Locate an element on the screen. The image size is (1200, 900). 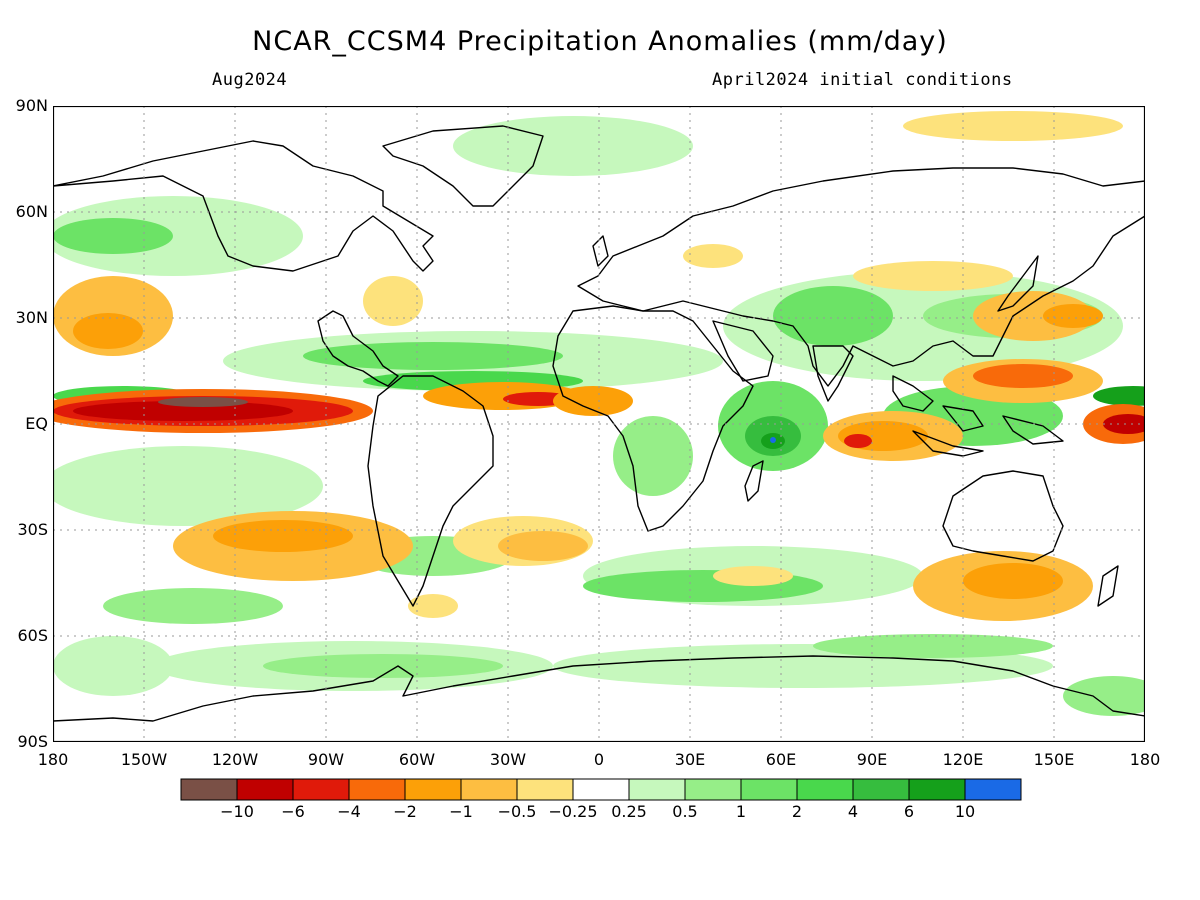
colorbar-label: −1 is located at coordinates (461, 811).